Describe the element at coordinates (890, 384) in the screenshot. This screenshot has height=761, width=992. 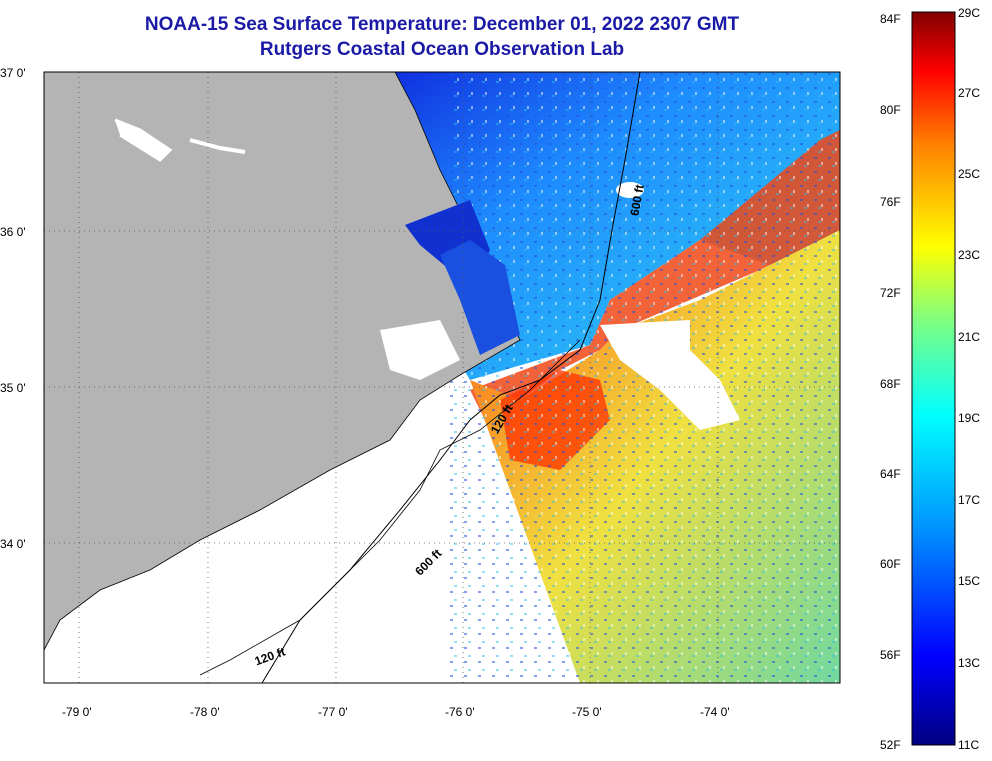
I see `cbar-f-68: 68F` at that location.